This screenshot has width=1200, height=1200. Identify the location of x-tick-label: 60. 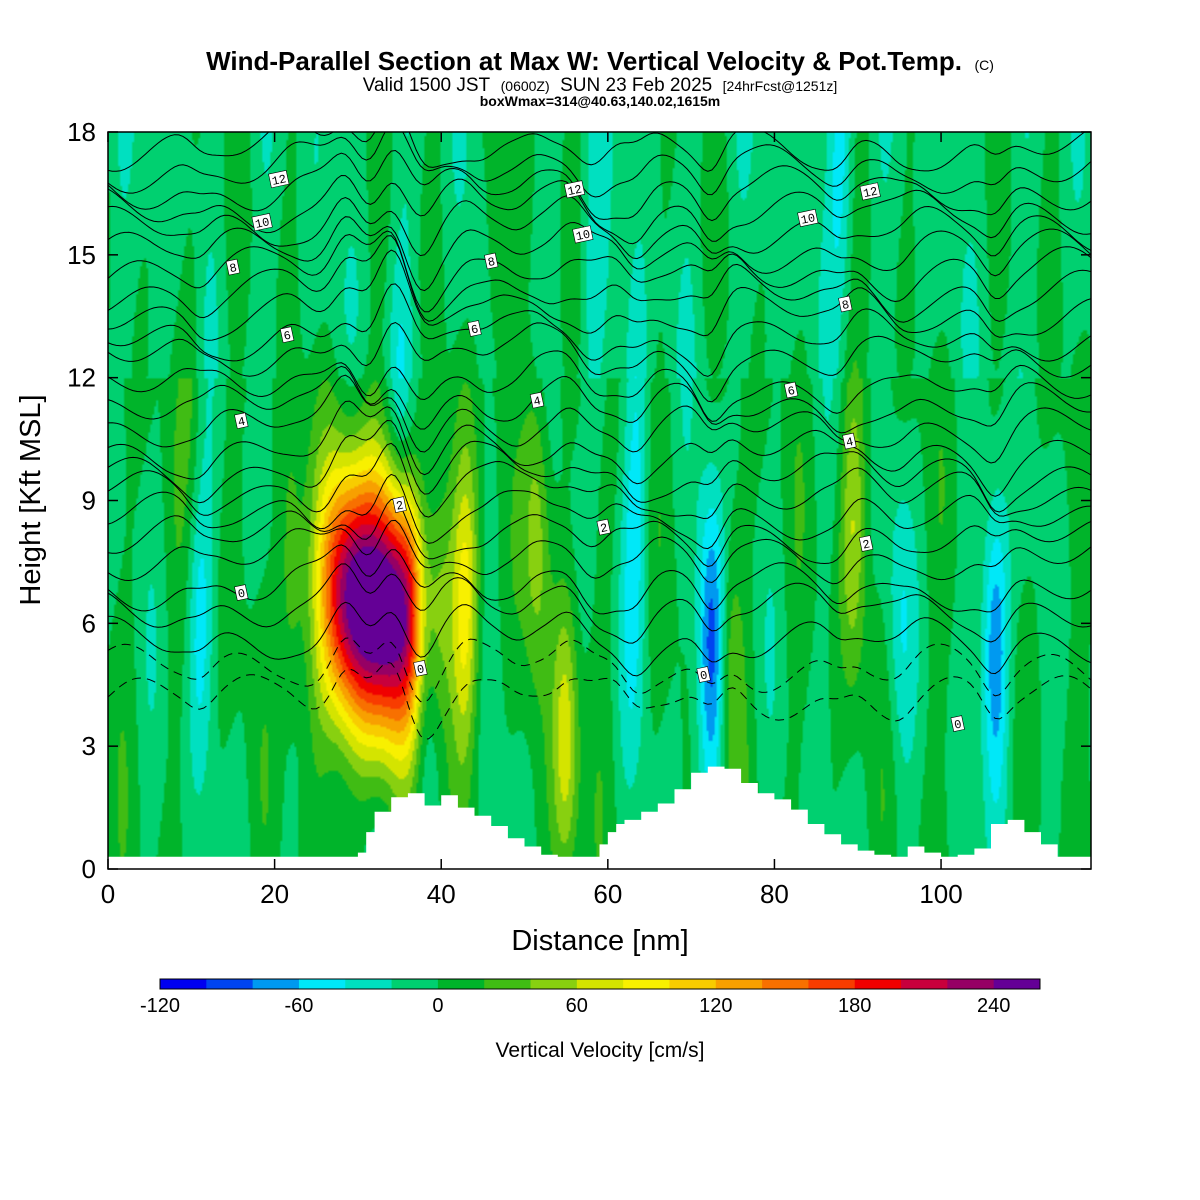
(607, 894).